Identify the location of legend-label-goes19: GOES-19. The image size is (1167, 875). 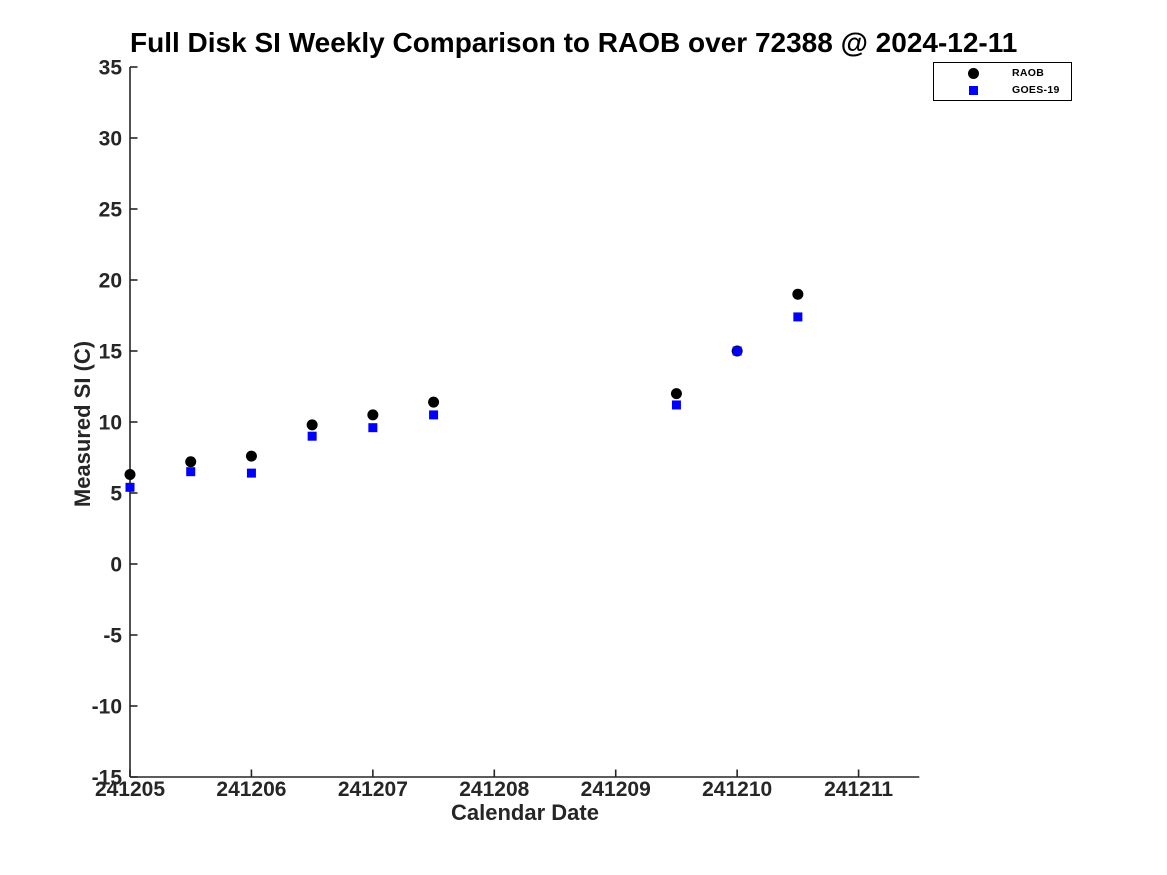
(1036, 90).